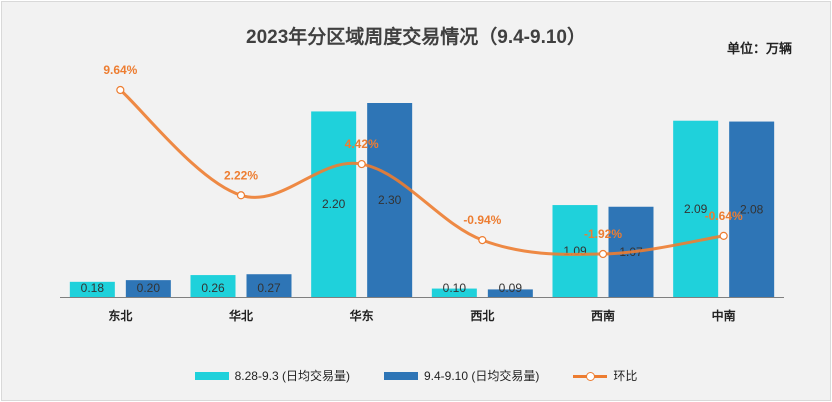  I want to click on unit-label: 单位：万辆, so click(759, 48).